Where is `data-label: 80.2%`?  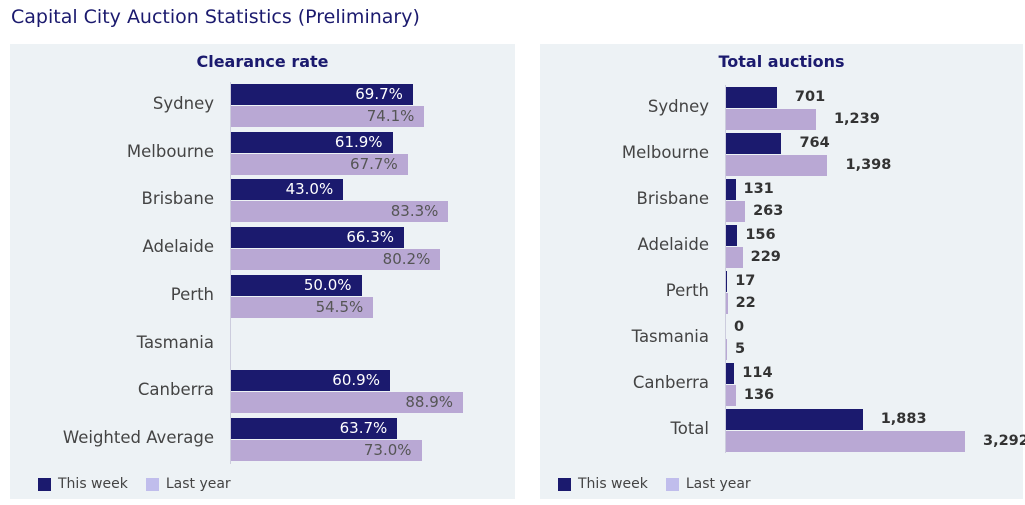 data-label: 80.2% is located at coordinates (406, 259).